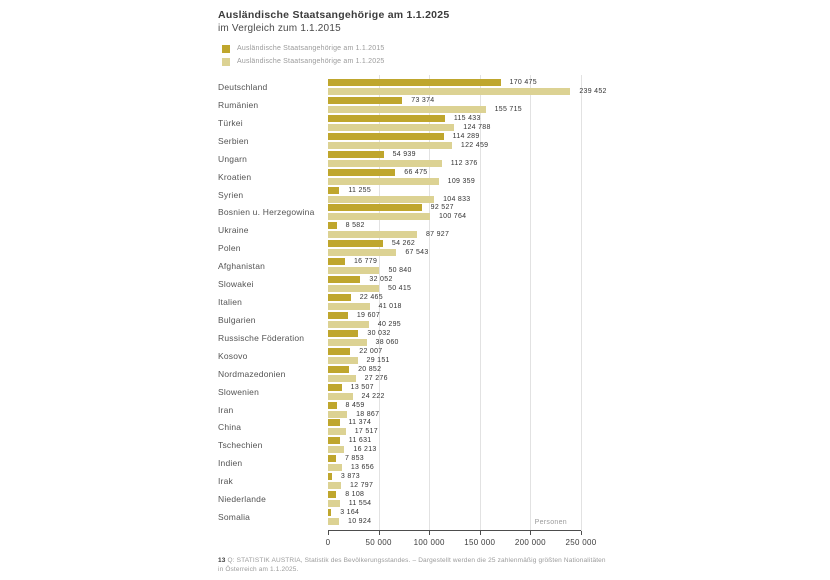 This screenshot has height=580, width=830. I want to click on bar-row: Irak 3 873 12 797, so click(399, 482).